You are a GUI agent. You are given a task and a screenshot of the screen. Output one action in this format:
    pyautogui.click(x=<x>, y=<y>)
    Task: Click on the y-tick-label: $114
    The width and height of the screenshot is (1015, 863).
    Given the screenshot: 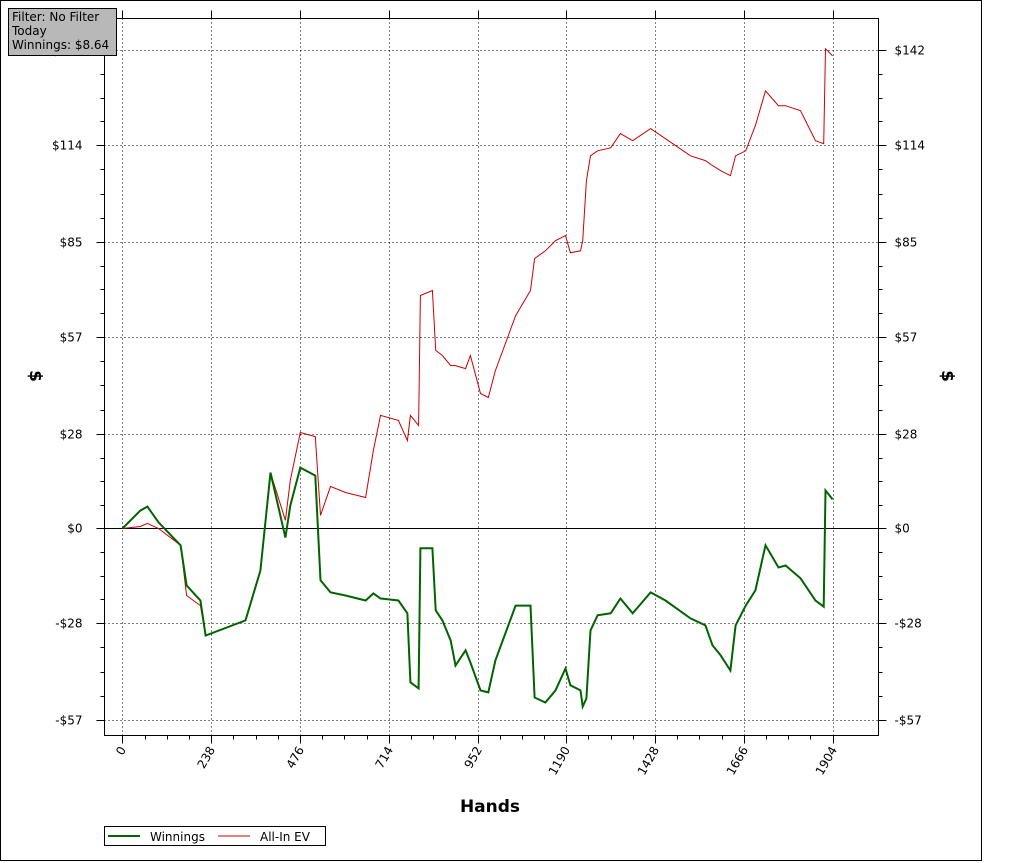 What is the action you would take?
    pyautogui.click(x=67, y=146)
    